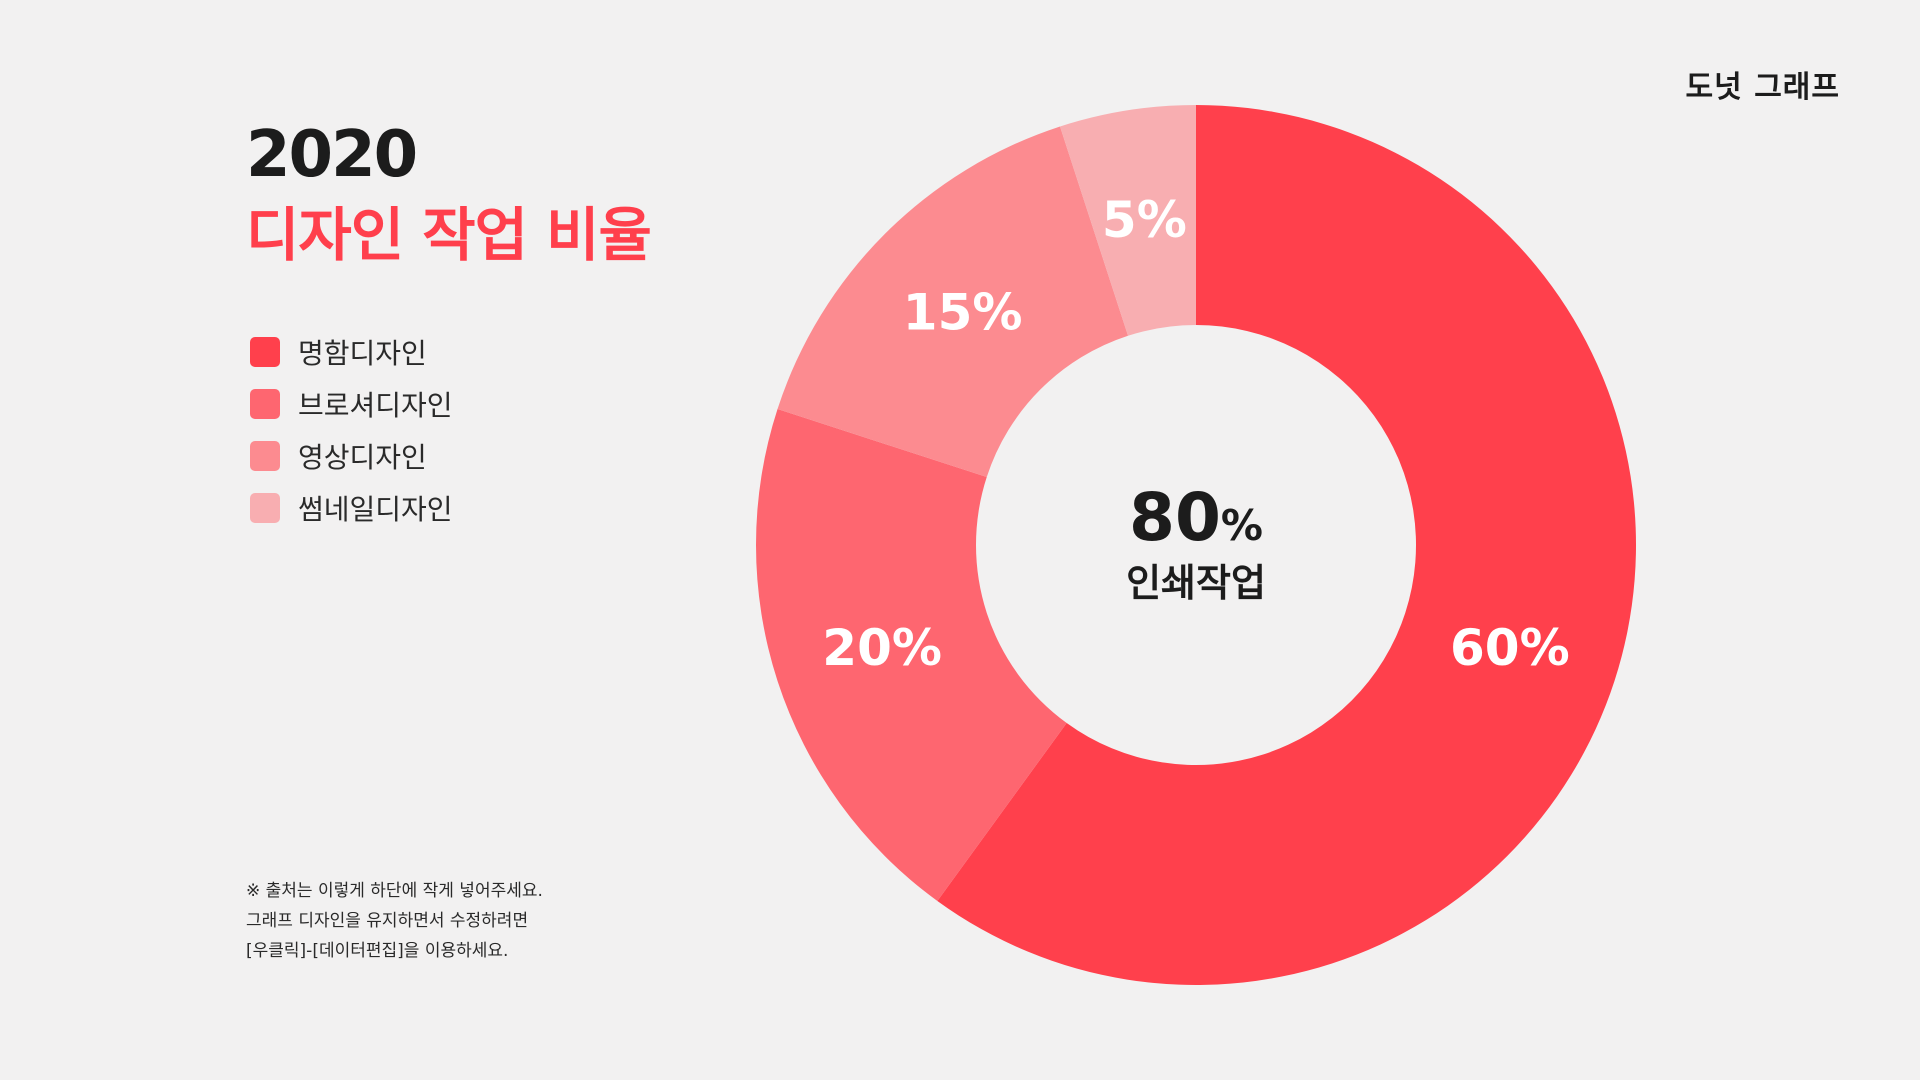  I want to click on legend: 명함디자인 브로셔디자인 영상디자인 썸네일디자인, so click(351, 430).